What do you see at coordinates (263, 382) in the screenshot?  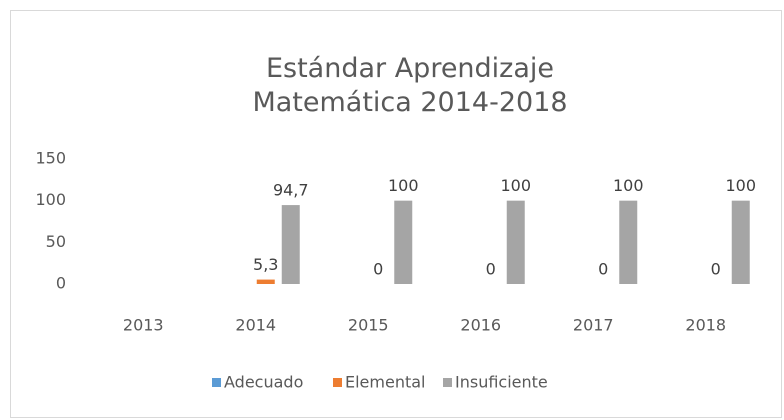 I see `legend-label: Adecuado` at bounding box center [263, 382].